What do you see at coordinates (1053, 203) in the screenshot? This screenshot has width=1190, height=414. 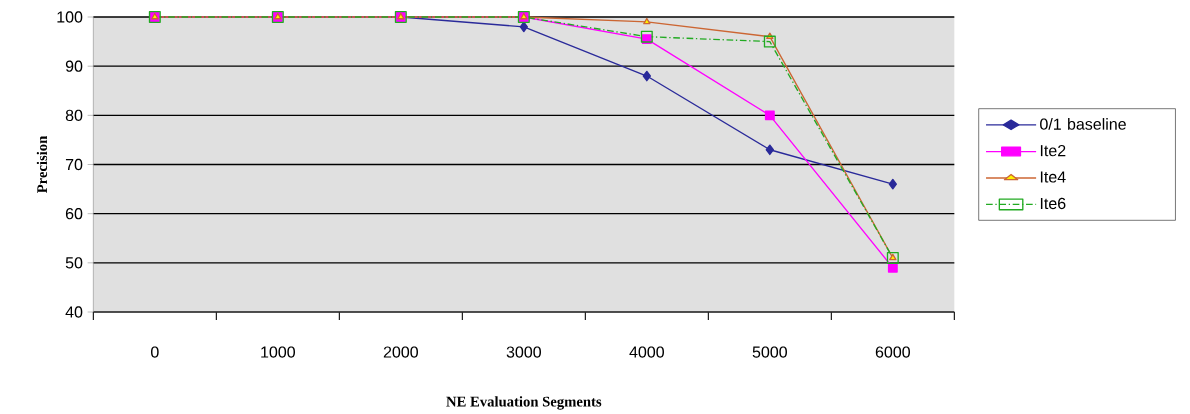 I see `legend-label: Ite6` at bounding box center [1053, 203].